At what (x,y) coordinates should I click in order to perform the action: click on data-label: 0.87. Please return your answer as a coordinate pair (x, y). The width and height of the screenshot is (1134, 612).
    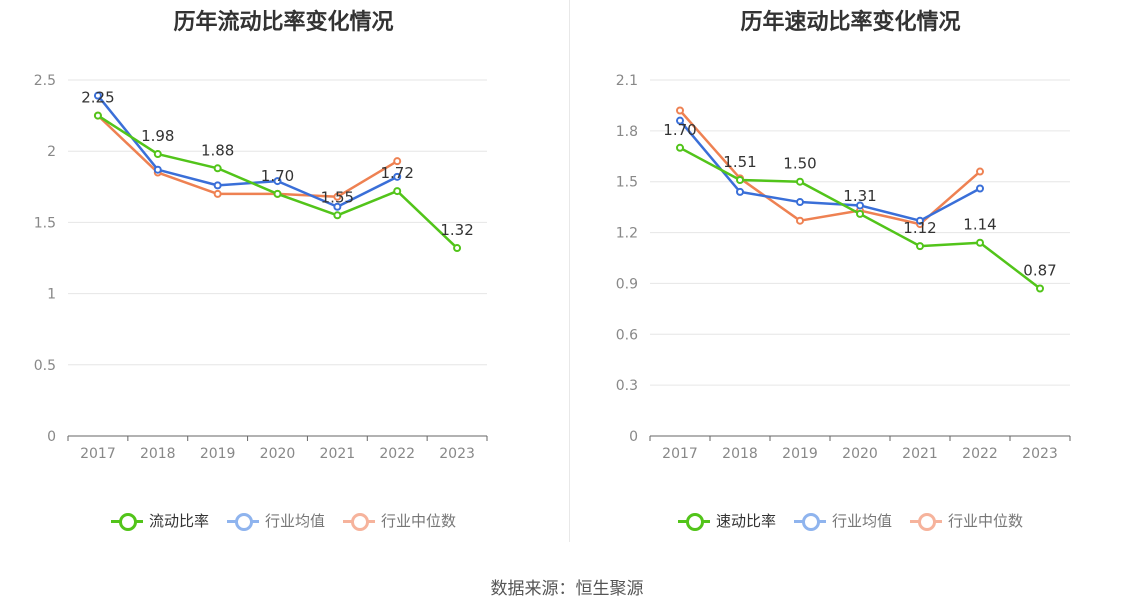
    Looking at the image, I should click on (1039, 271).